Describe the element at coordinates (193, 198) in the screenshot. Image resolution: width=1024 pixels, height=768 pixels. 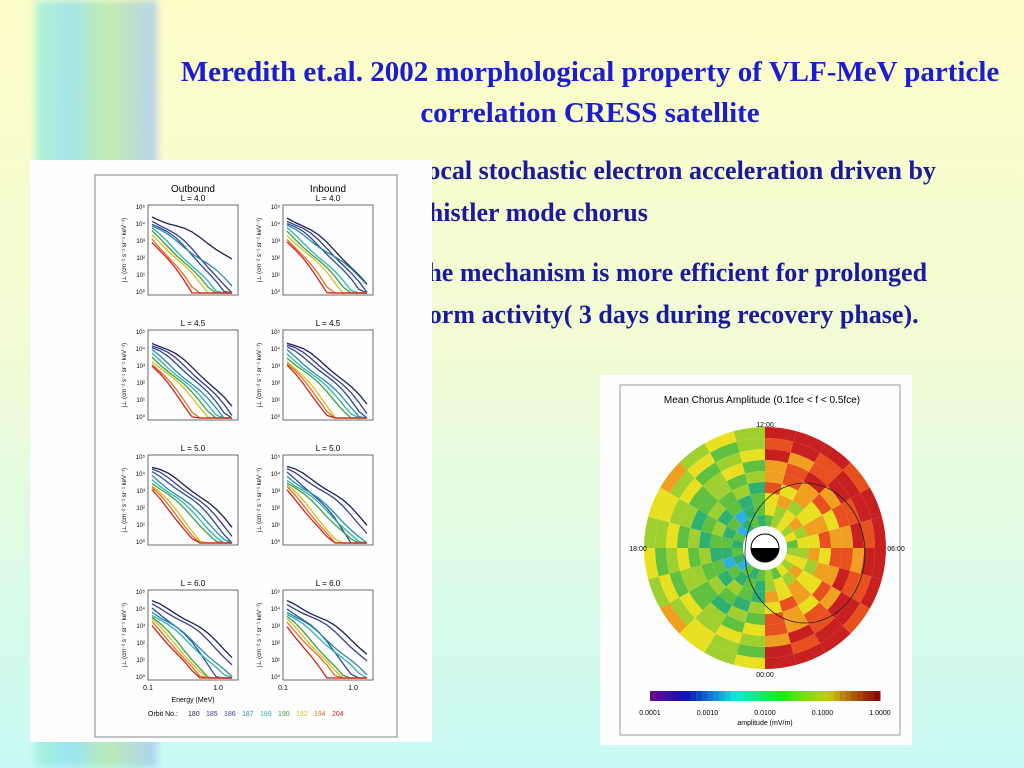
I see `panel-label: L = 4.0` at that location.